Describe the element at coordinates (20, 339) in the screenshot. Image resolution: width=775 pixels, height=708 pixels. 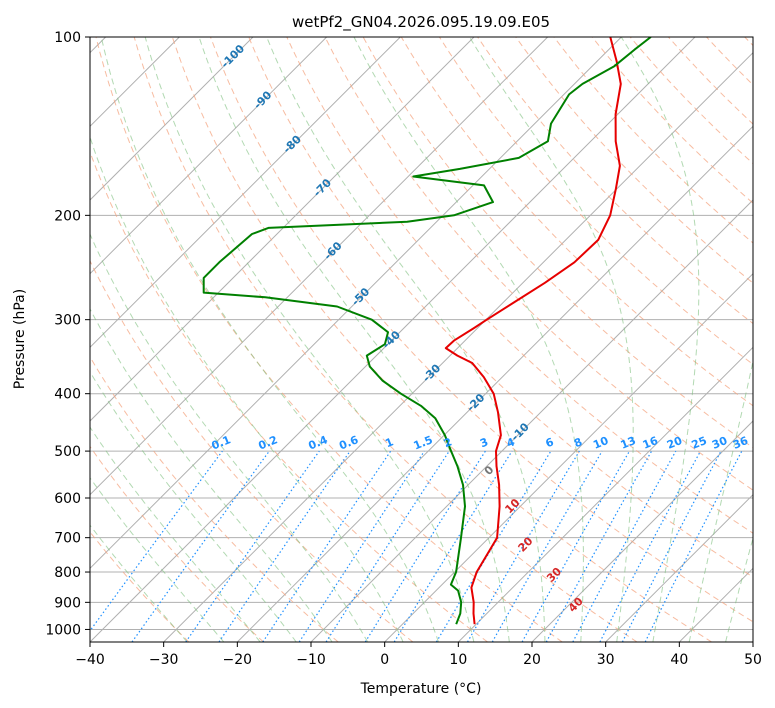
I see `y-axis-label: Pressure (hPa)` at that location.